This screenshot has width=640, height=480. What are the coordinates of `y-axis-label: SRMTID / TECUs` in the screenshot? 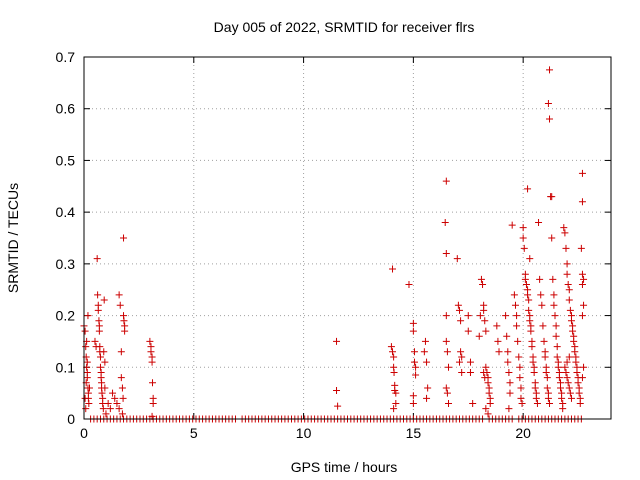 It's located at (13, 238).